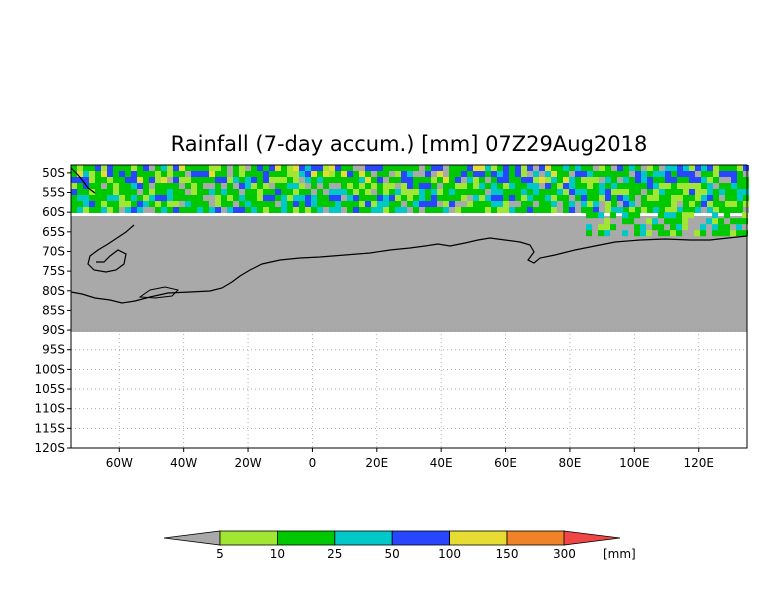  Describe the element at coordinates (505, 463) in the screenshot. I see `lon-label: 60E` at that location.